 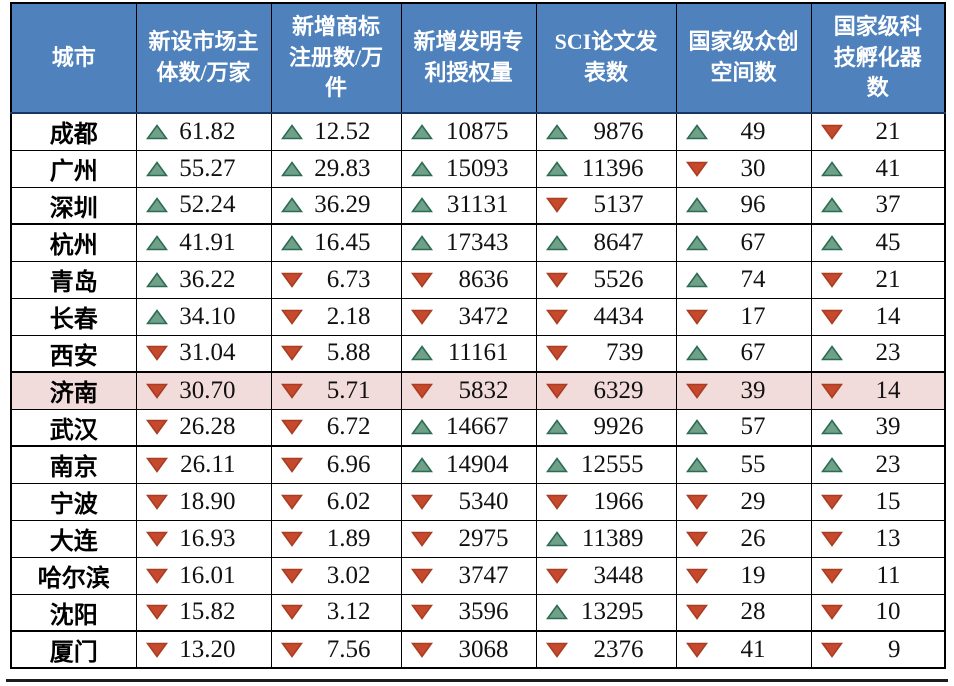 I want to click on metric-cell-content: 3472, so click(x=472, y=316).